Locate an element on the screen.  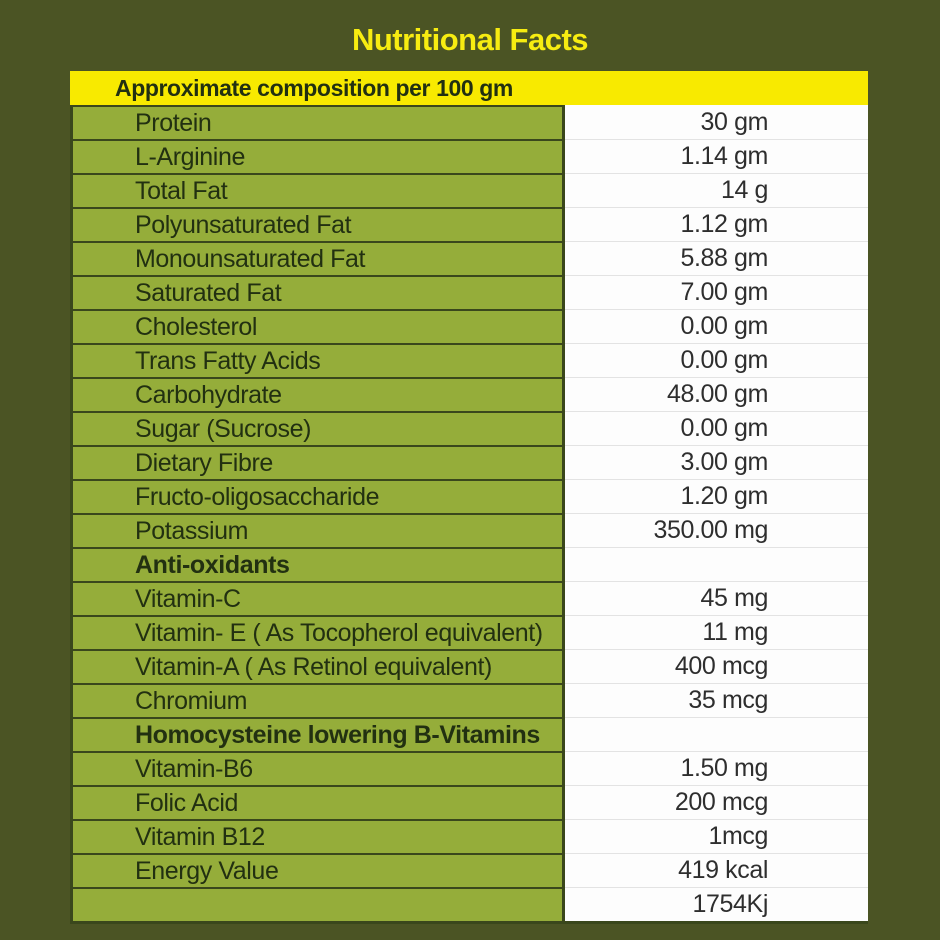
nutrient-label: Chromium is located at coordinates (317, 700).